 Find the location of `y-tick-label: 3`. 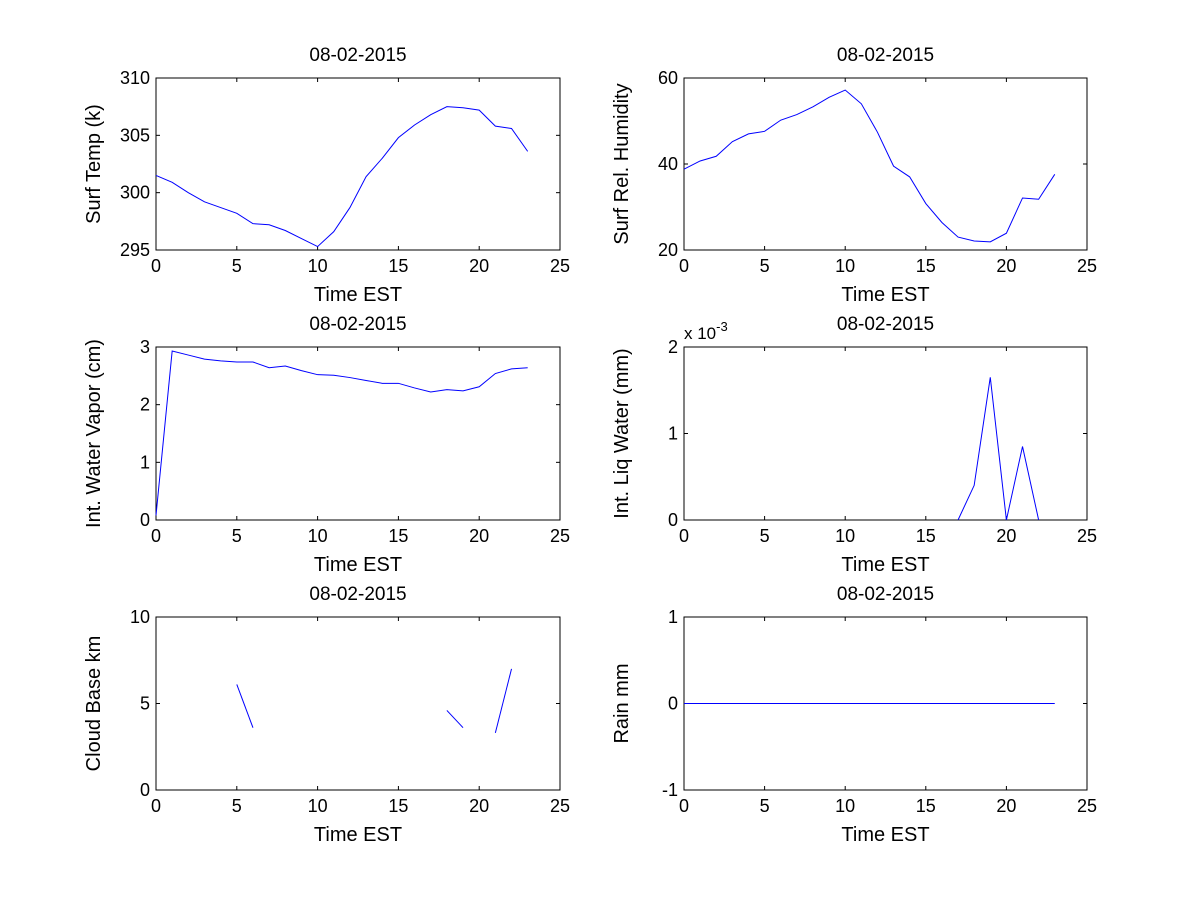

y-tick-label: 3 is located at coordinates (145, 347).